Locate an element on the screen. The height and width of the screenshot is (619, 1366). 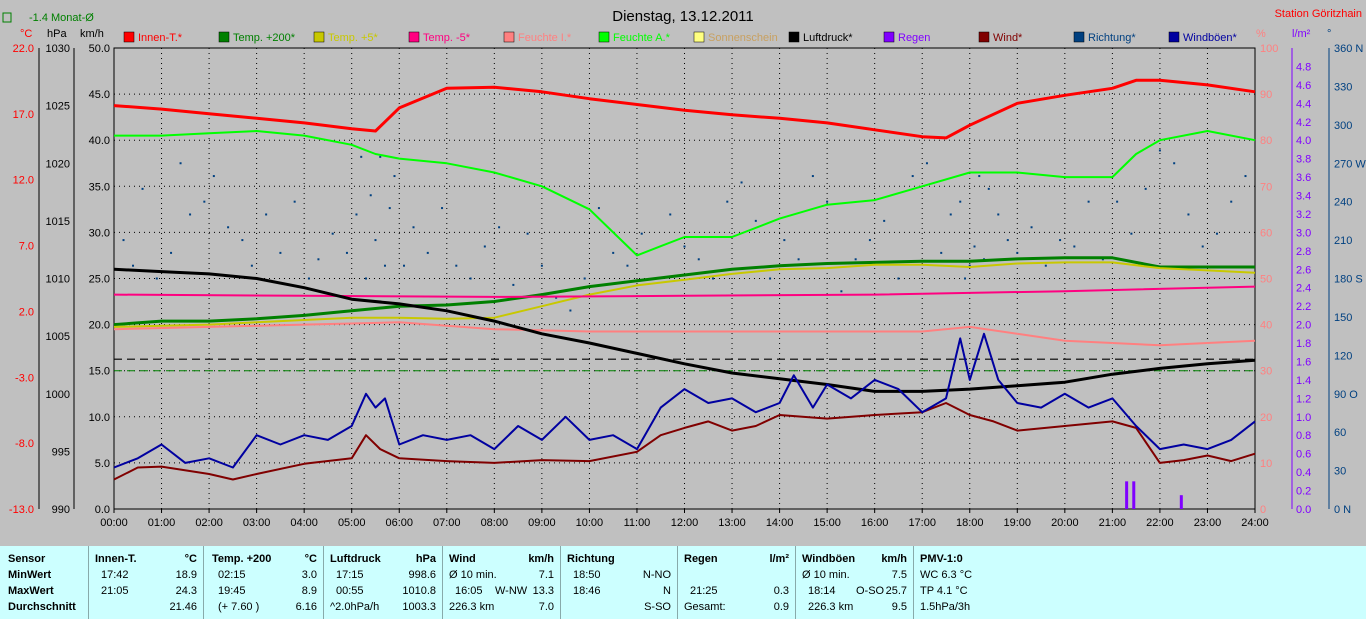
regen-unit: l/m² is located at coordinates (779, 559).